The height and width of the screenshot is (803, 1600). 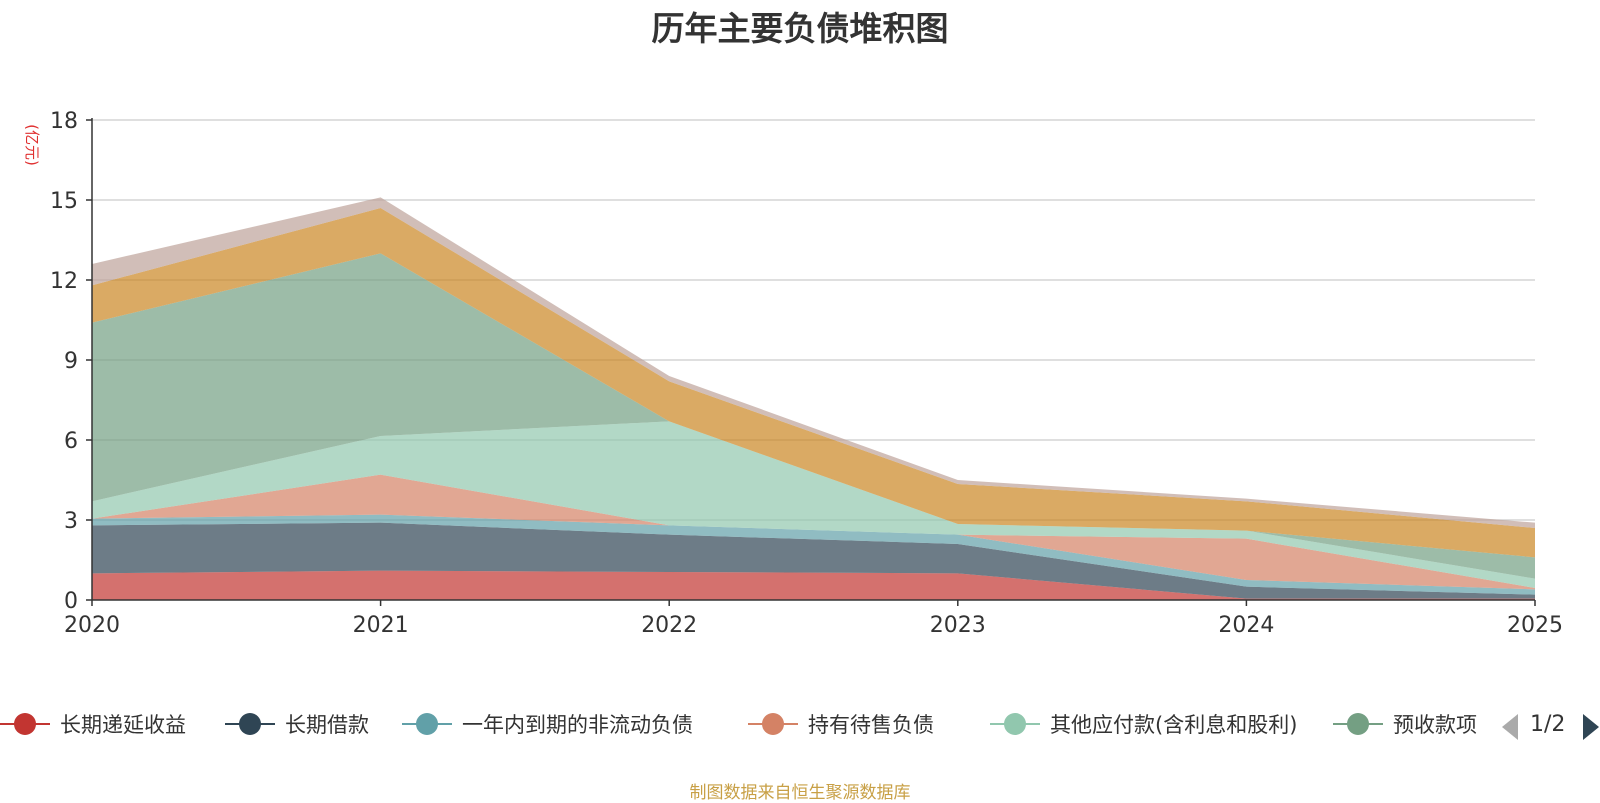 I want to click on legend-item: 一年内到期的非流动负债, so click(x=547, y=724).